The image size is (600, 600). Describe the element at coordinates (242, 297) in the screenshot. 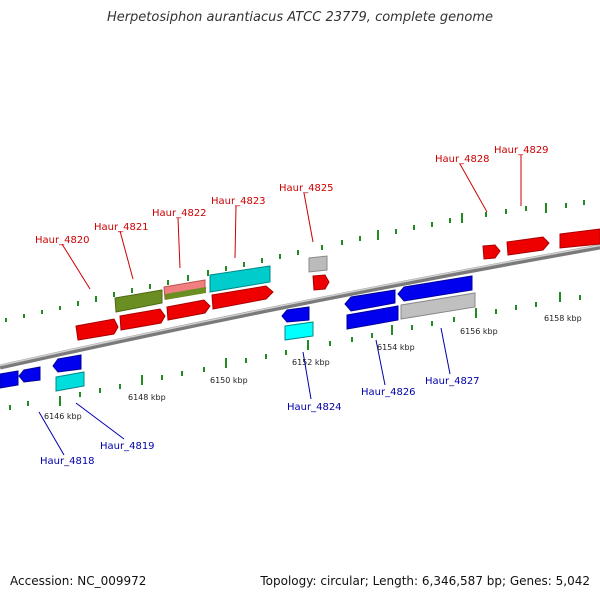

I see `gene-haur-4823-red` at that location.